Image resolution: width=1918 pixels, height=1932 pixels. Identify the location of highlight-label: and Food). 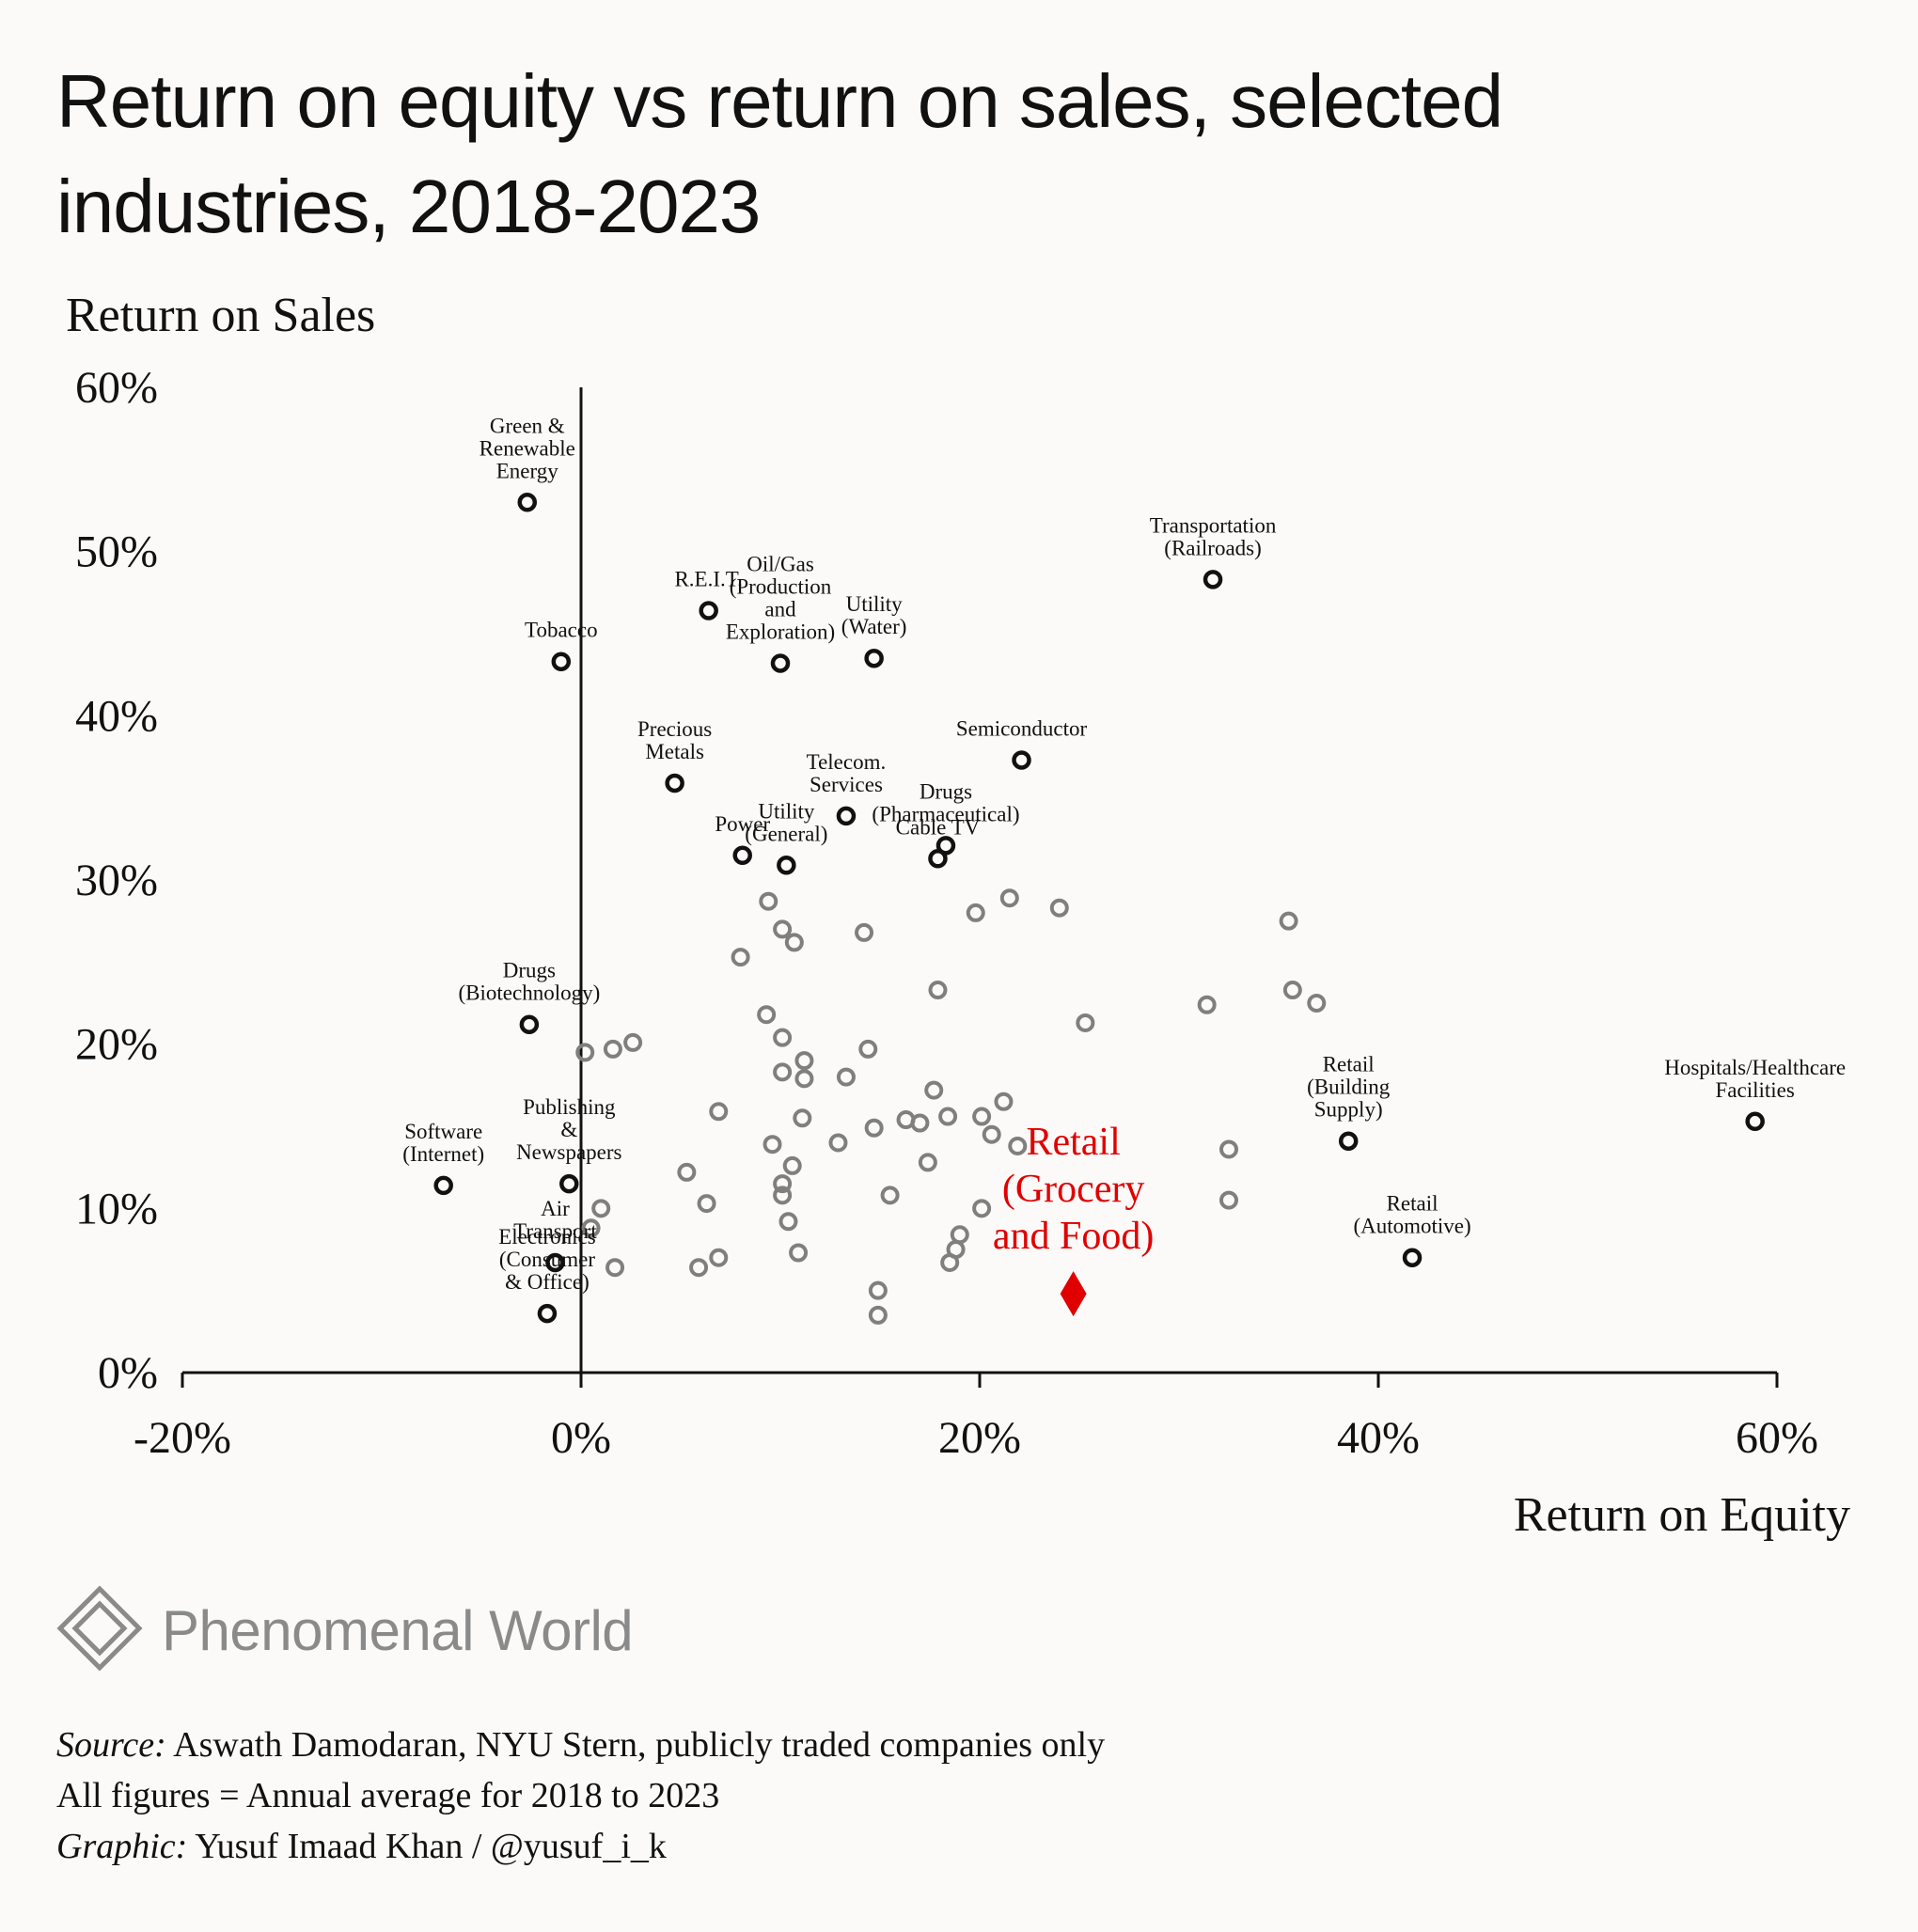
(1074, 1237).